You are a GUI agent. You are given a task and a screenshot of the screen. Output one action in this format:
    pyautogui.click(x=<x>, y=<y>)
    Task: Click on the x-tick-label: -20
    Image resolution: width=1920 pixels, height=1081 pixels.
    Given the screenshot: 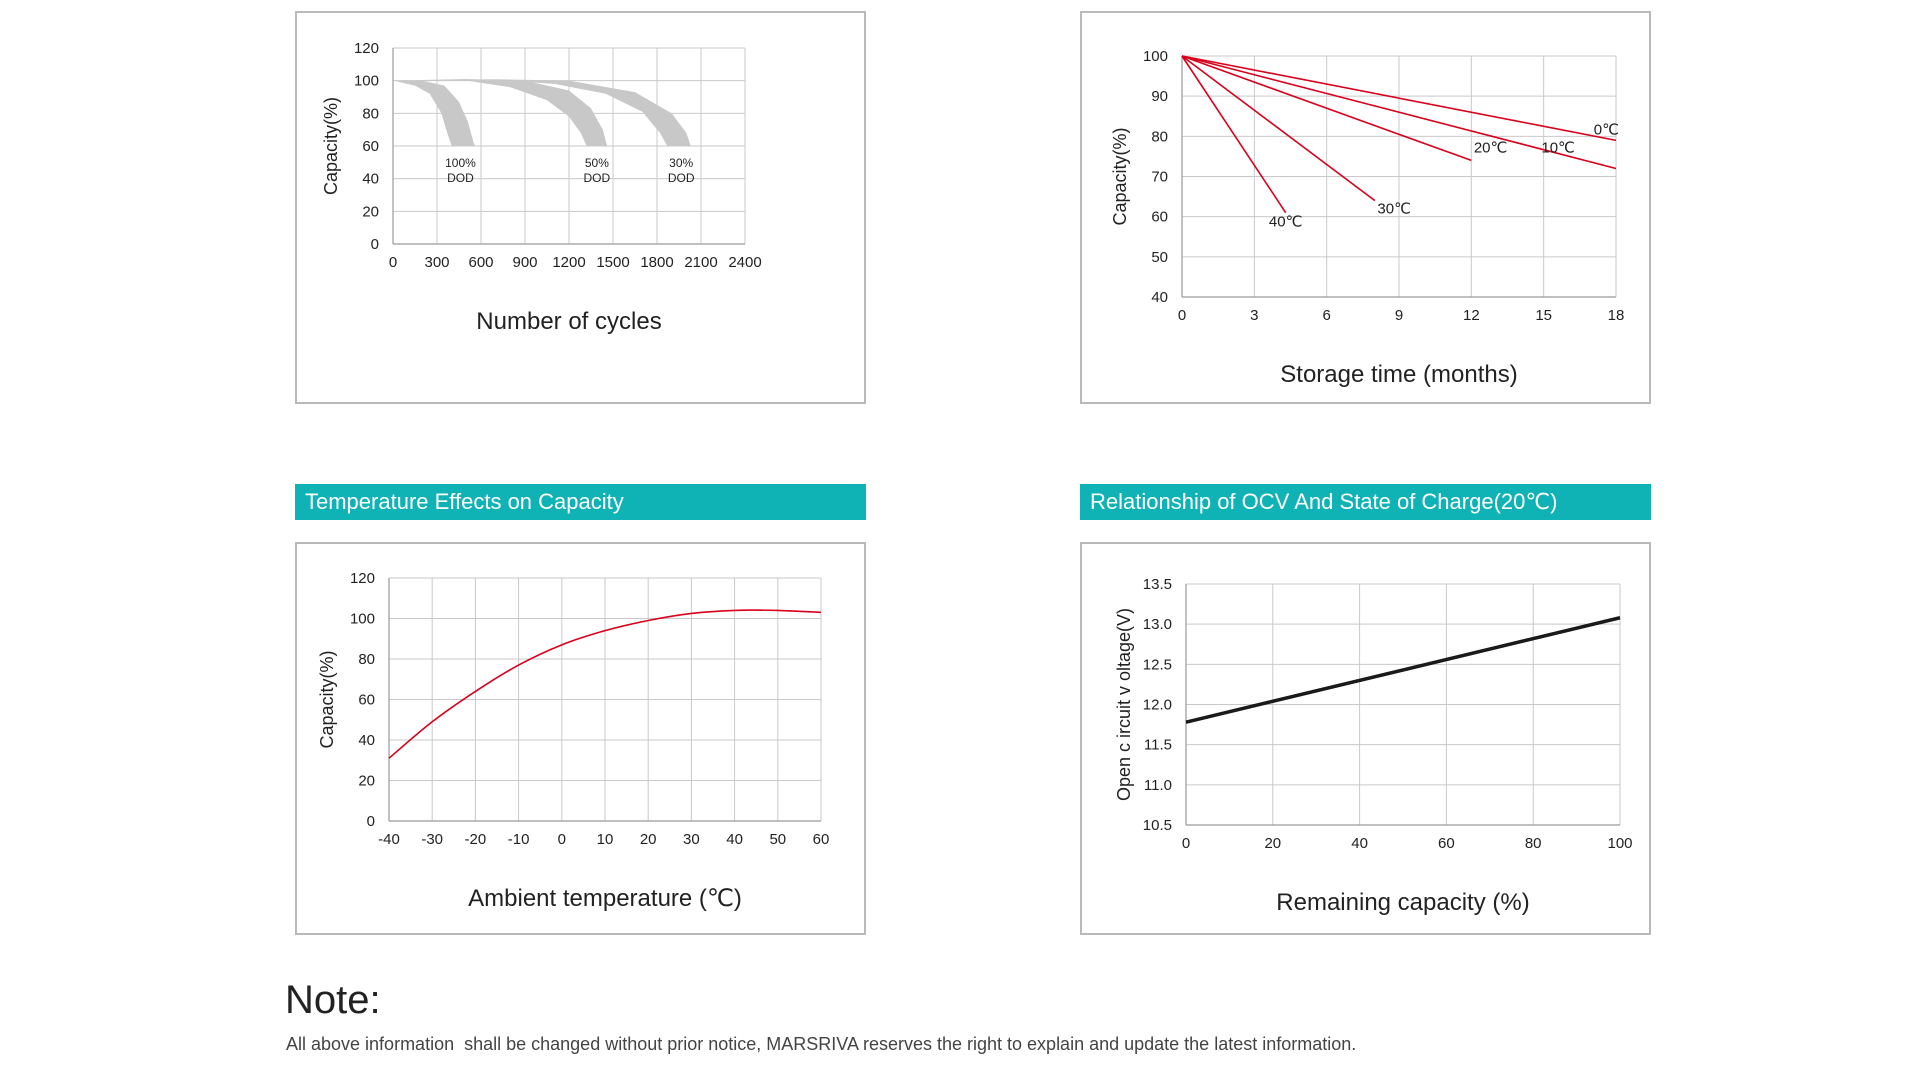 What is the action you would take?
    pyautogui.click(x=476, y=839)
    